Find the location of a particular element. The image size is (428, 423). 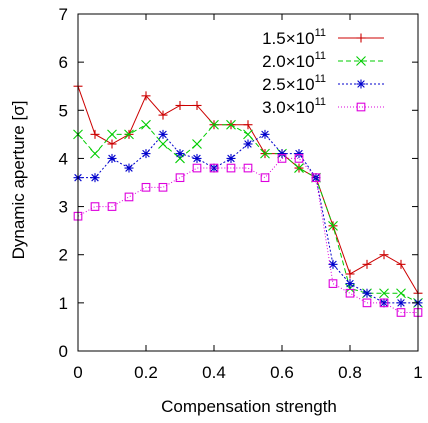

y-tick-label: 7 is located at coordinates (63, 14).